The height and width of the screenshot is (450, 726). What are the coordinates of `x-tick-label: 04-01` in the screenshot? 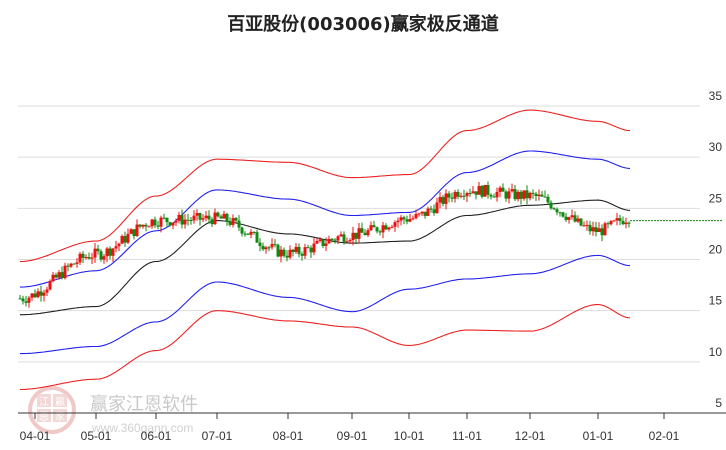 It's located at (35, 436).